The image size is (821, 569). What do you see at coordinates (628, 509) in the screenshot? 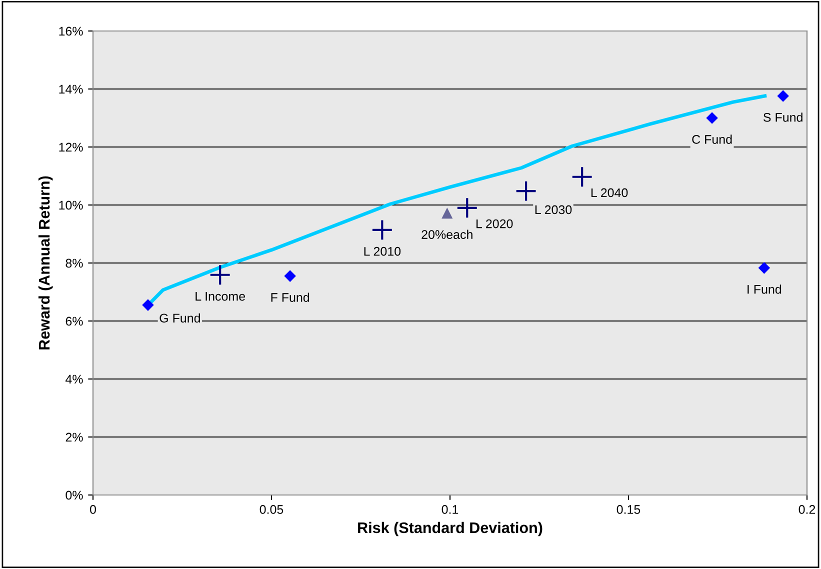
I see `x-tick-label: 0.15` at bounding box center [628, 509].